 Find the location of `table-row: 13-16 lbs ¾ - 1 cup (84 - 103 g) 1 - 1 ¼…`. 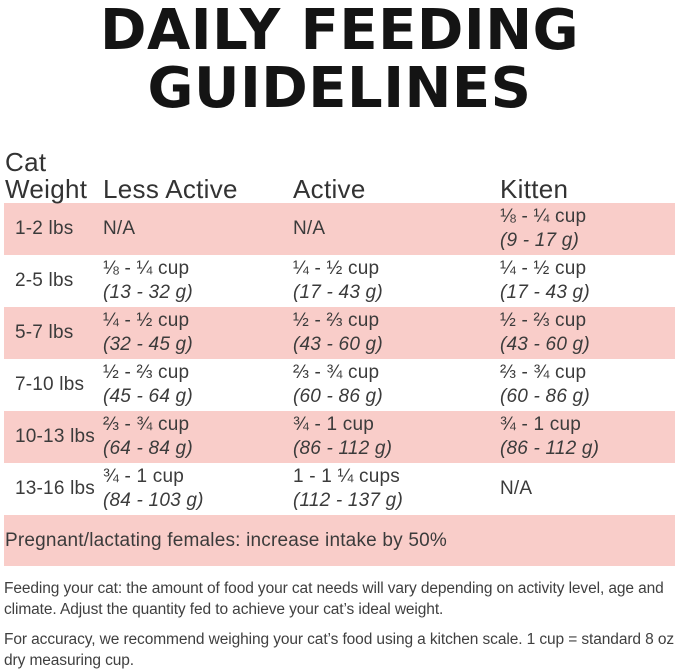

table-row: 13-16 lbs ¾ - 1 cup (84 - 103 g) 1 - 1 ¼… is located at coordinates (339, 489).